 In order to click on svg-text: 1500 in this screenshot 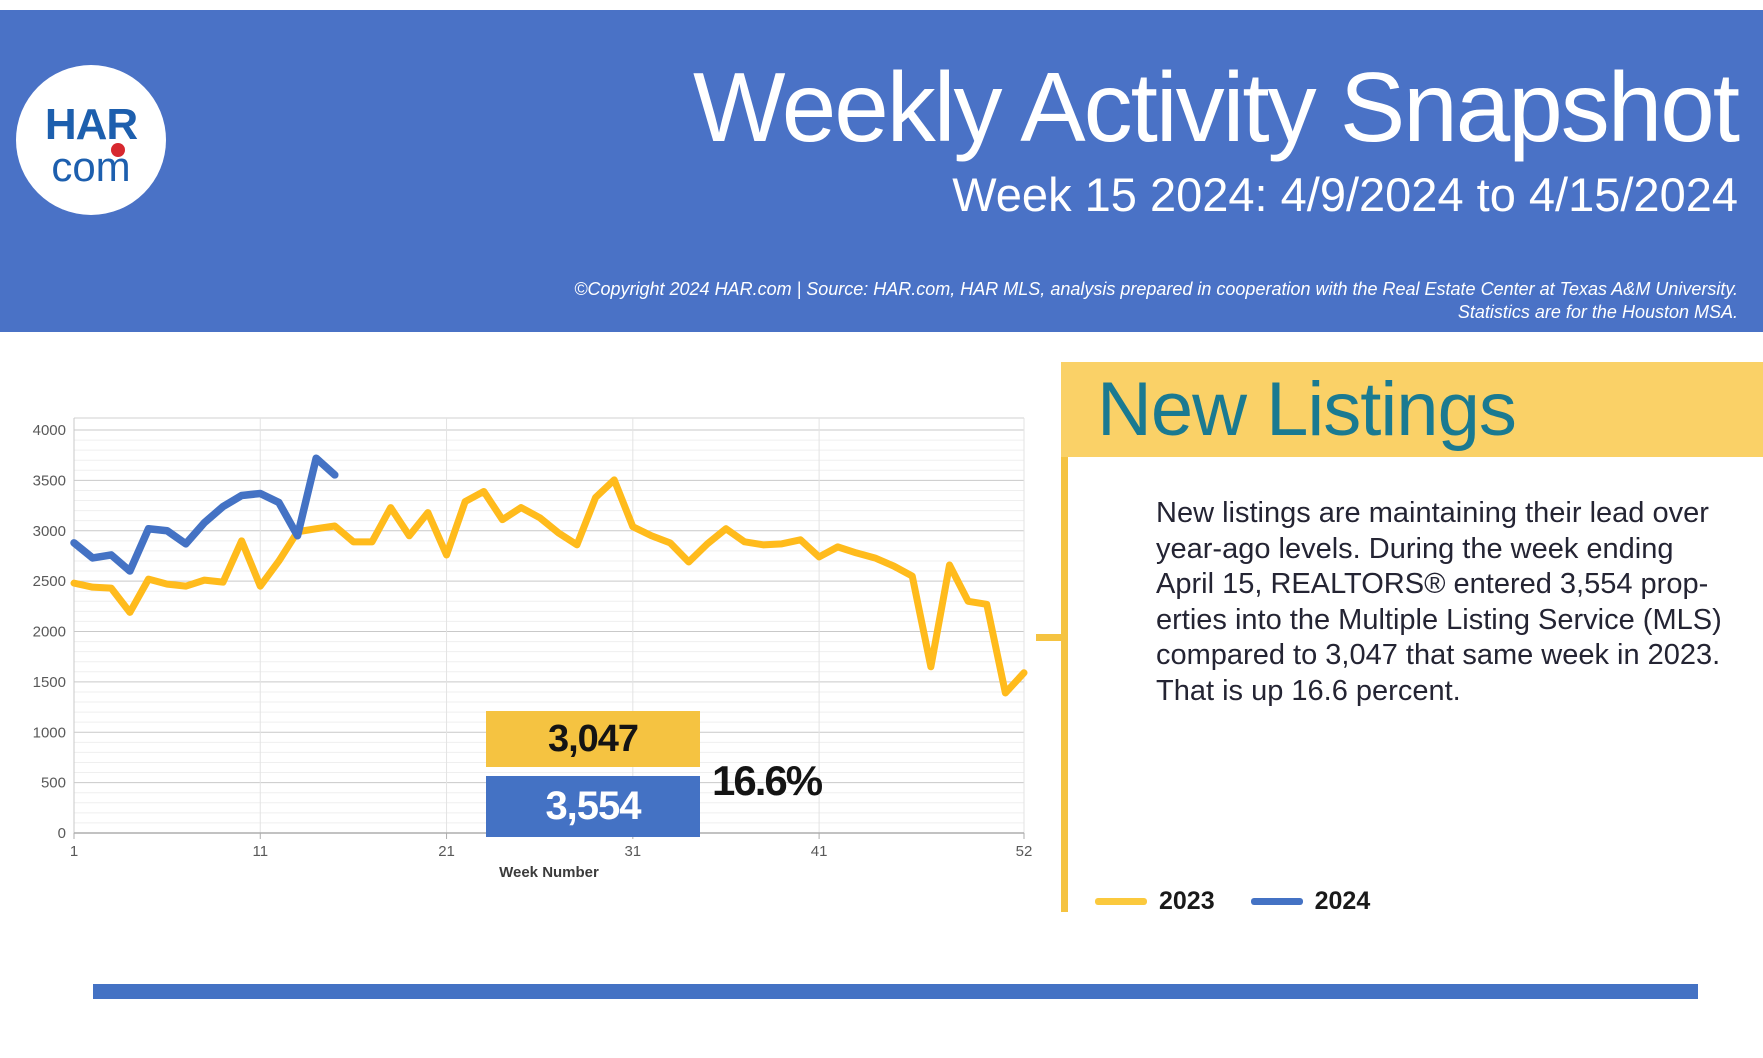, I will do `click(49, 682)`.